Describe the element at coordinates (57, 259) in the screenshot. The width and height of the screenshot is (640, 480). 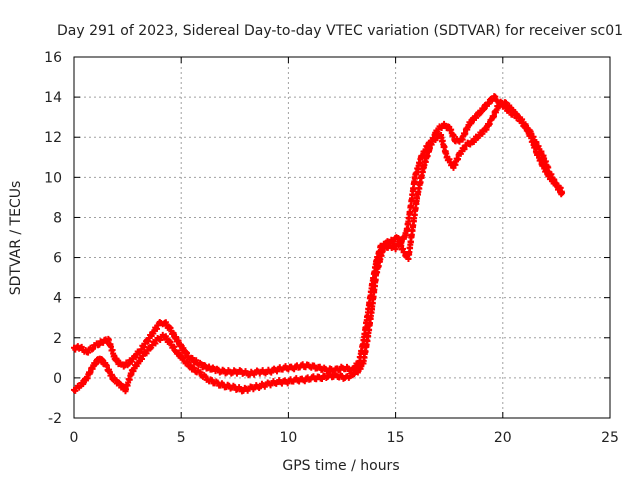
I see `y-tick-label: 6` at that location.